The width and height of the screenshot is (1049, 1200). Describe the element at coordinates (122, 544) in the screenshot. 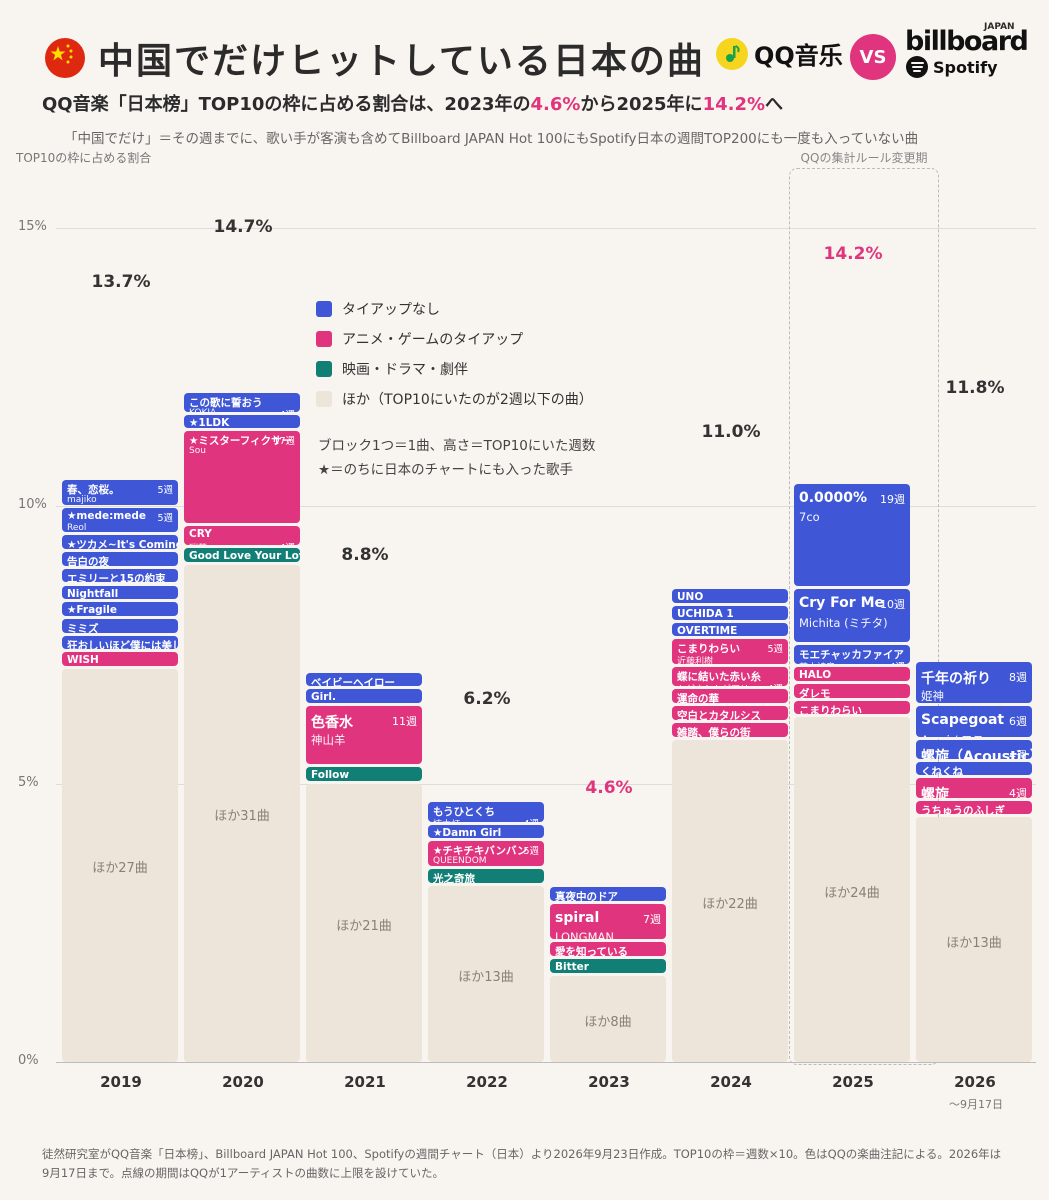

I see `song-title: ★ツカメ~It's Coming~` at that location.